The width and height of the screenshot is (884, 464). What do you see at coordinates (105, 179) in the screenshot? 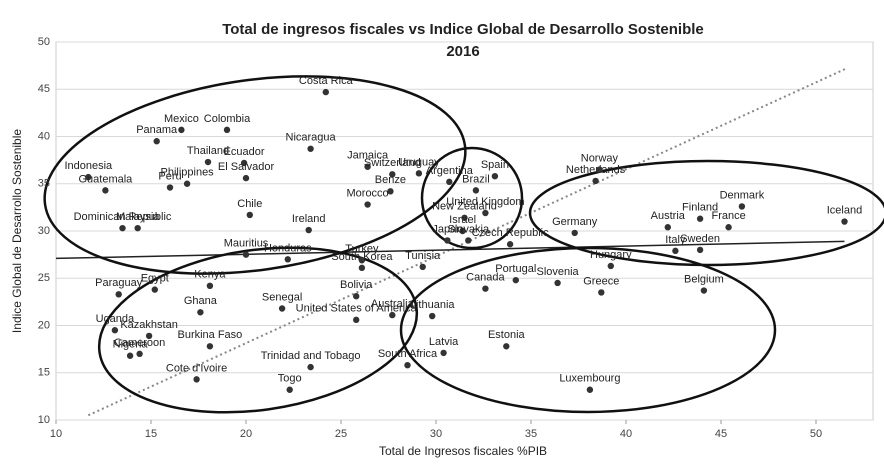
I see `point-label: Guatemala` at bounding box center [105, 179].